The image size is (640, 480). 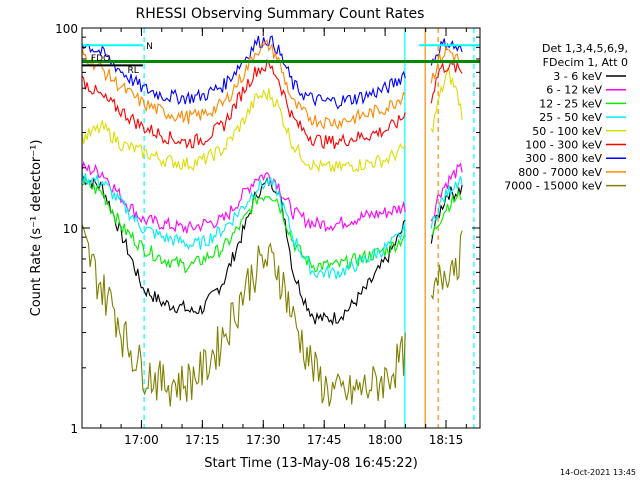 I want to click on legend-label-8: 7000 - 15000 keV, so click(x=553, y=186).